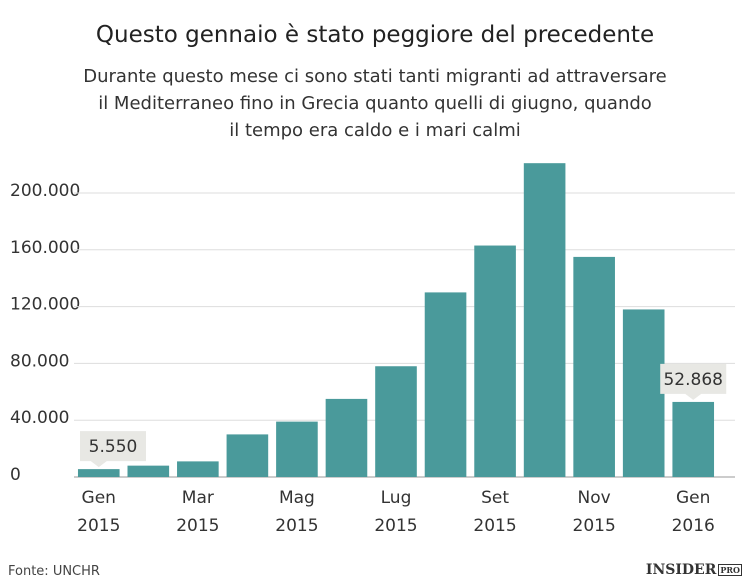 This screenshot has width=750, height=588. What do you see at coordinates (198, 512) in the screenshot?
I see `x-tick-label: Mar 2015` at bounding box center [198, 512].